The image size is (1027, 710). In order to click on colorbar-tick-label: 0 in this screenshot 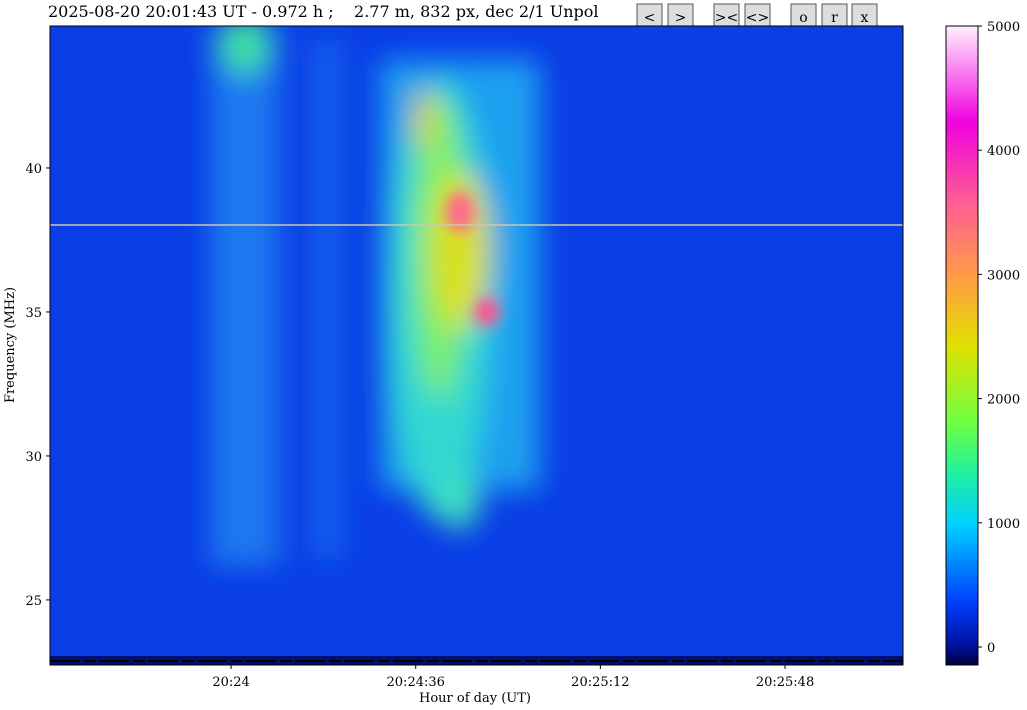, I will do `click(991, 648)`.